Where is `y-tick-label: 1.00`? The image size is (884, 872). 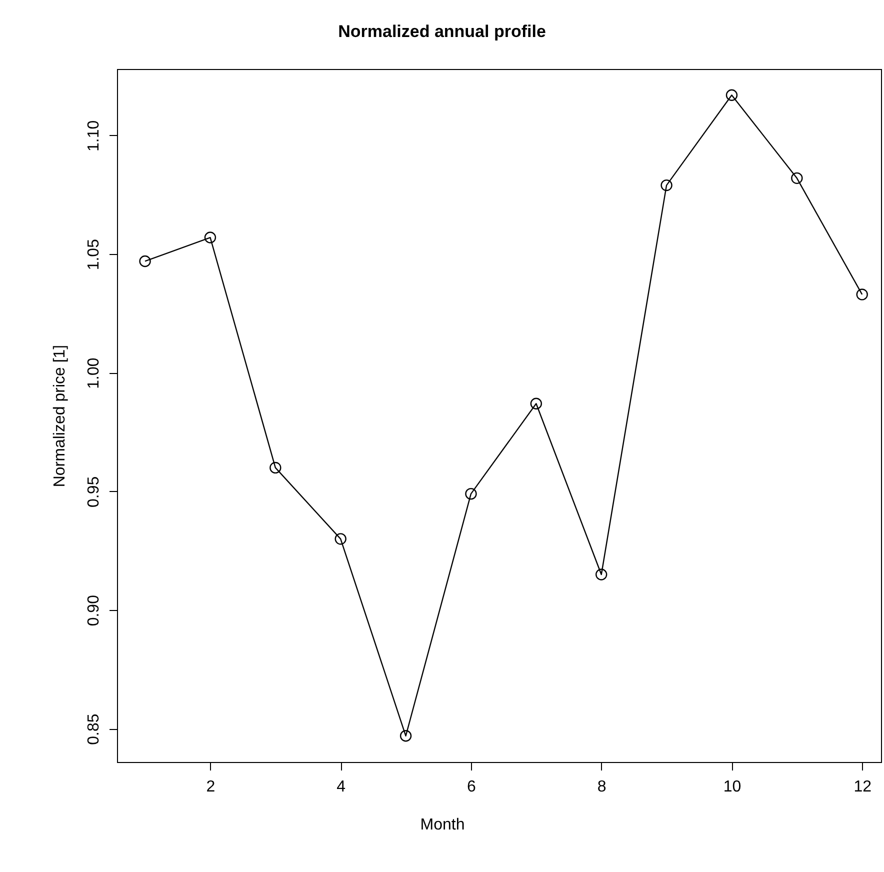
y-tick-label: 1.00 is located at coordinates (94, 373).